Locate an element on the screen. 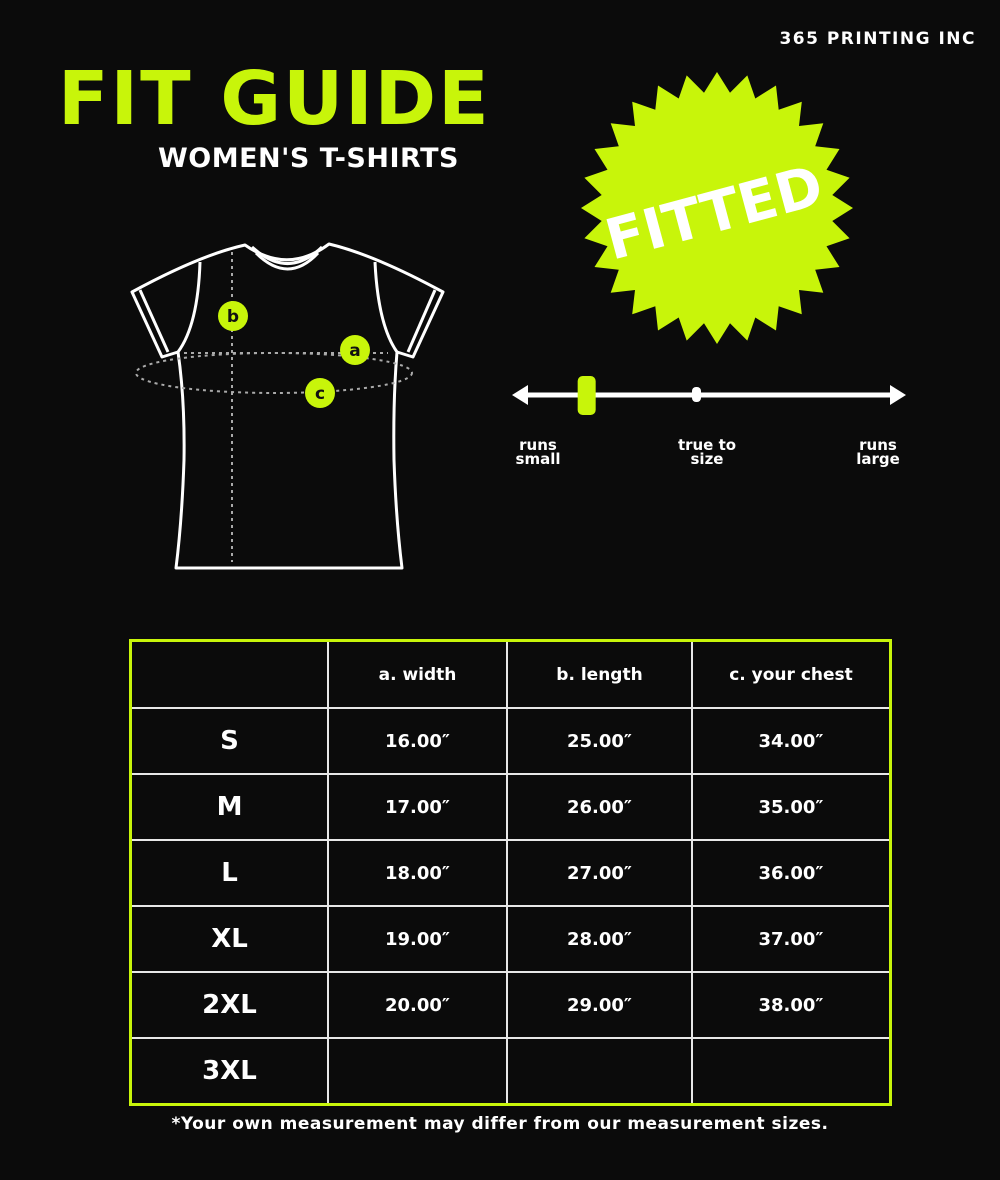 The width and height of the screenshot is (1000, 1180). value-cell: 29.00″ is located at coordinates (599, 1005).